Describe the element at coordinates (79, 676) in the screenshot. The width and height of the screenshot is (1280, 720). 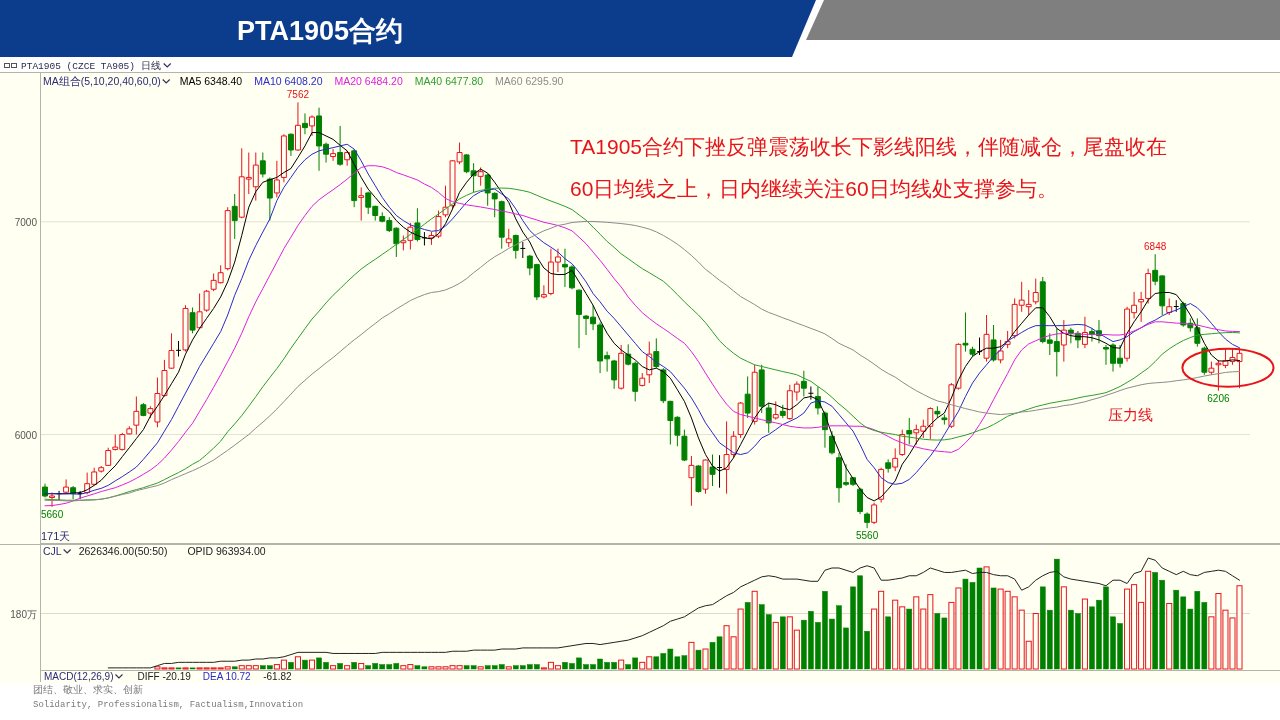
I see `text: MACD(12,26,9)` at that location.